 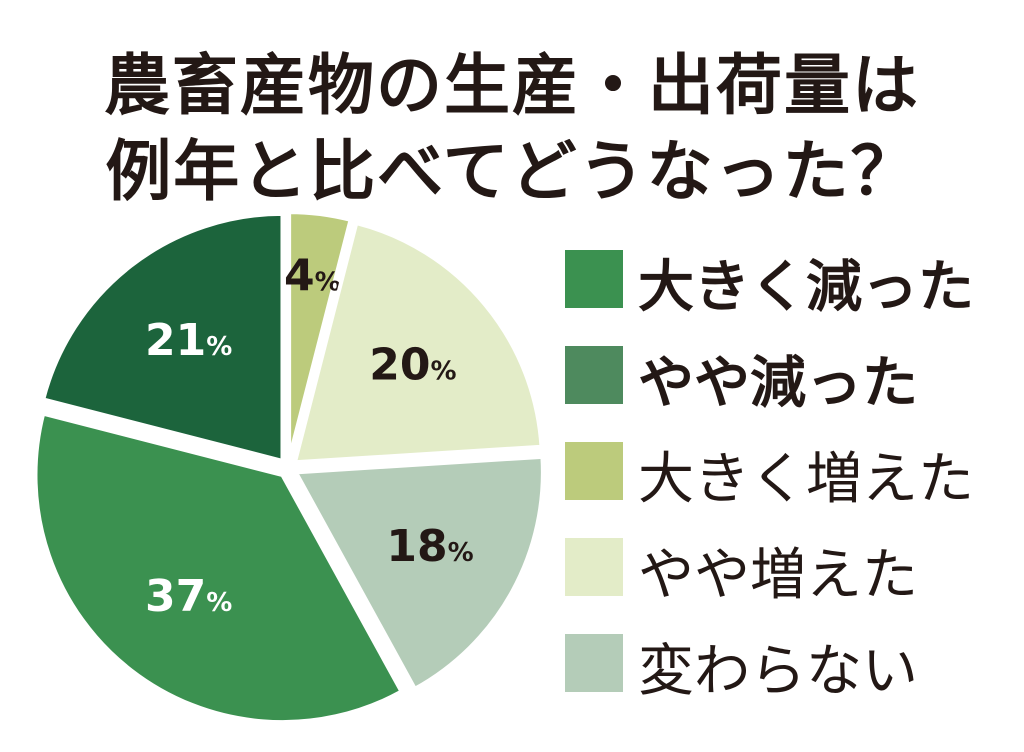 I want to click on legend-label: やや減った, so click(x=778, y=383).